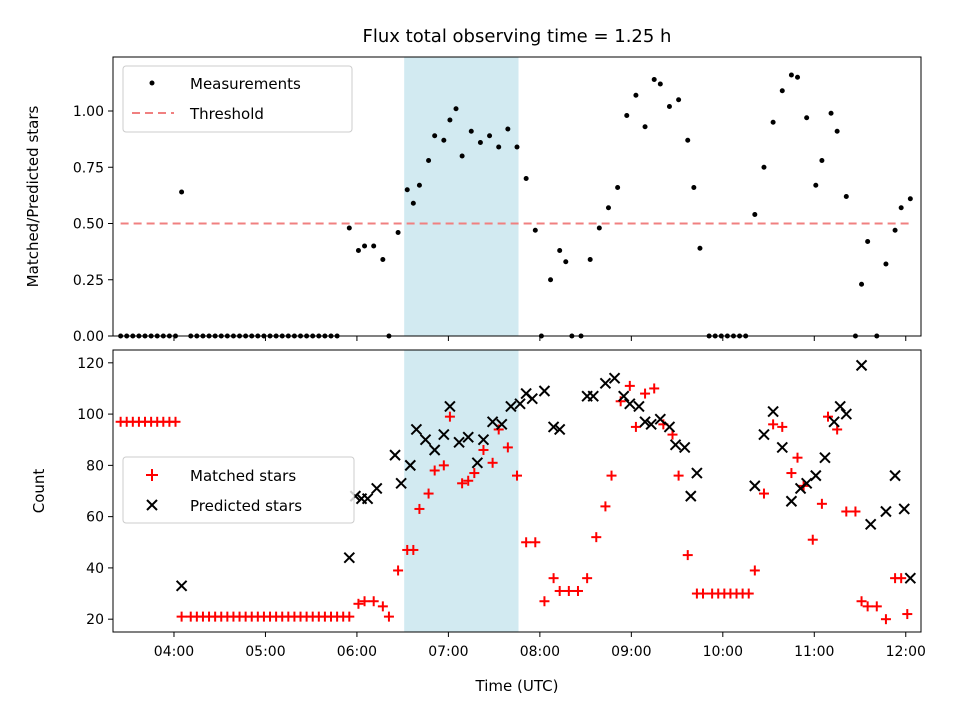  I want to click on y-tick-label-1-1: 40, so click(95, 569).